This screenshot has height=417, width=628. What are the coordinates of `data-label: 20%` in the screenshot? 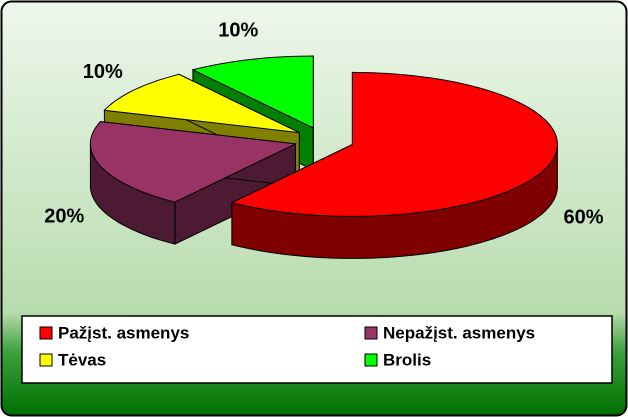 It's located at (64, 217).